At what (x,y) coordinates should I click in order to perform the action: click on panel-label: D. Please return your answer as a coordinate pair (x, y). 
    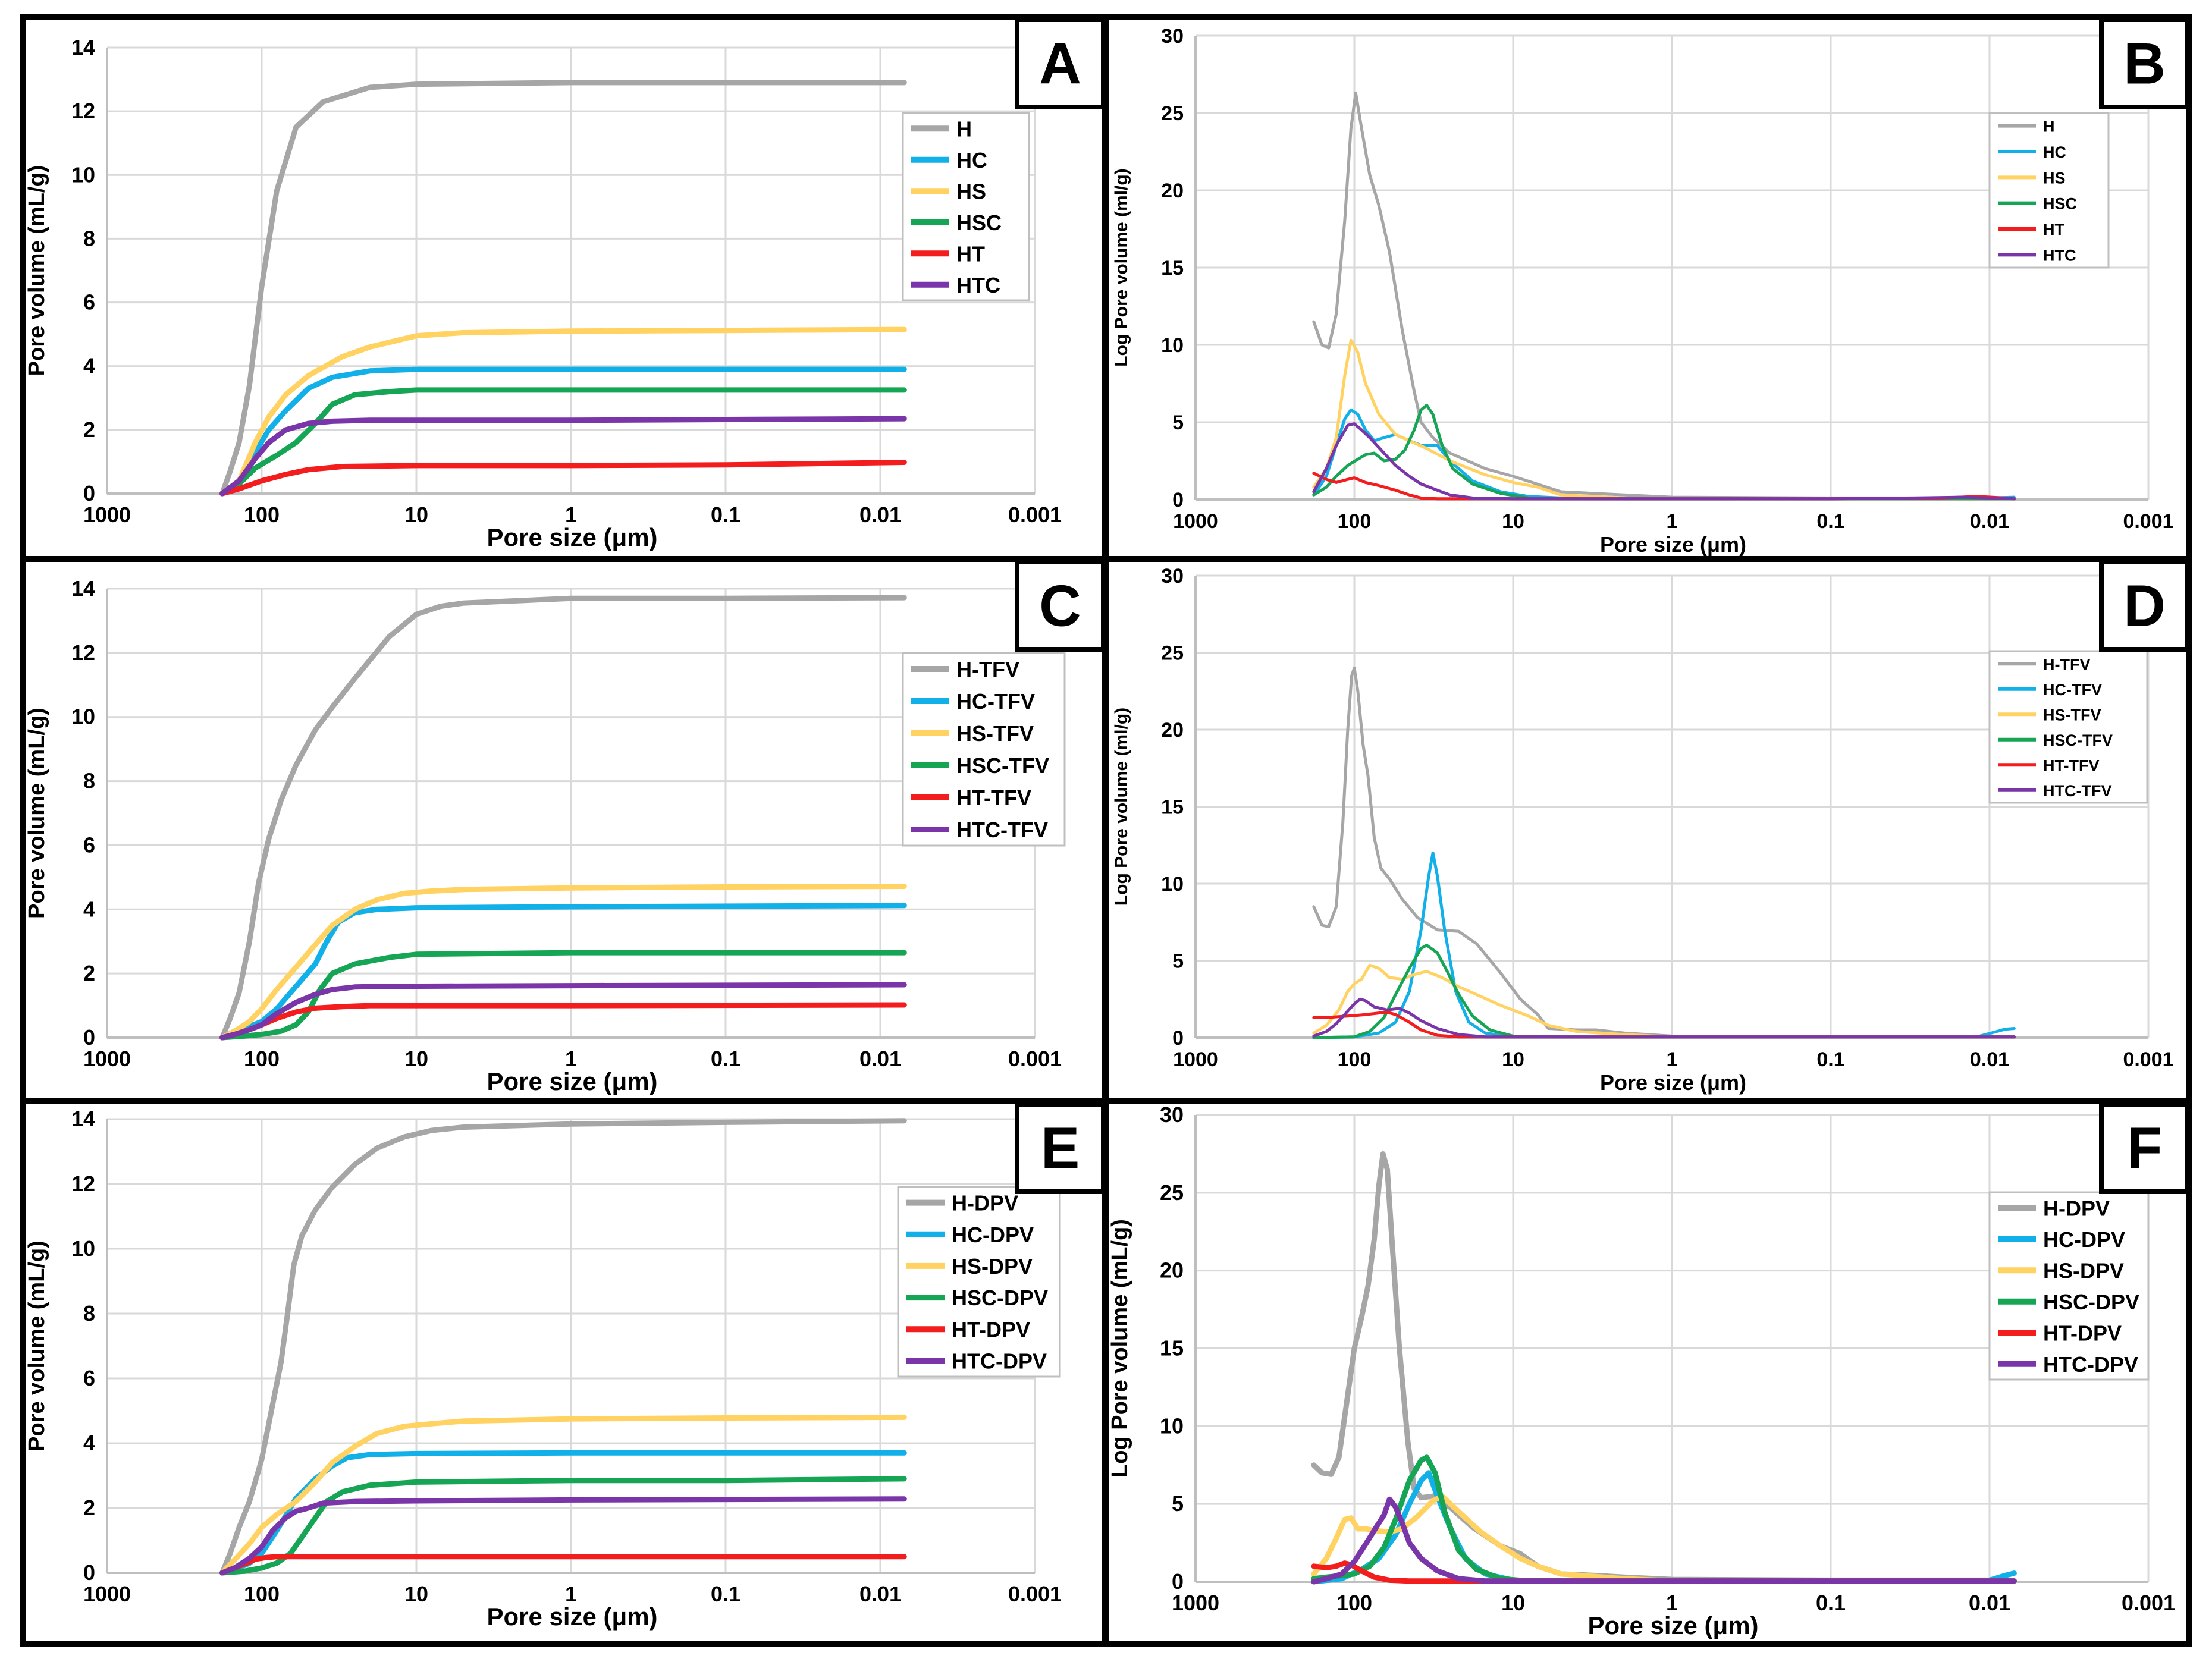
    Looking at the image, I should click on (2144, 606).